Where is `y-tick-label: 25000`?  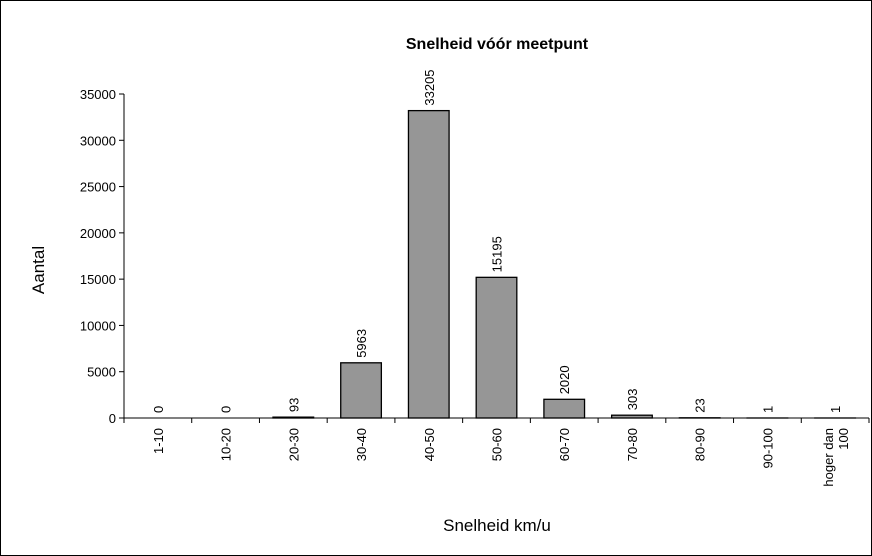 y-tick-label: 25000 is located at coordinates (98, 187).